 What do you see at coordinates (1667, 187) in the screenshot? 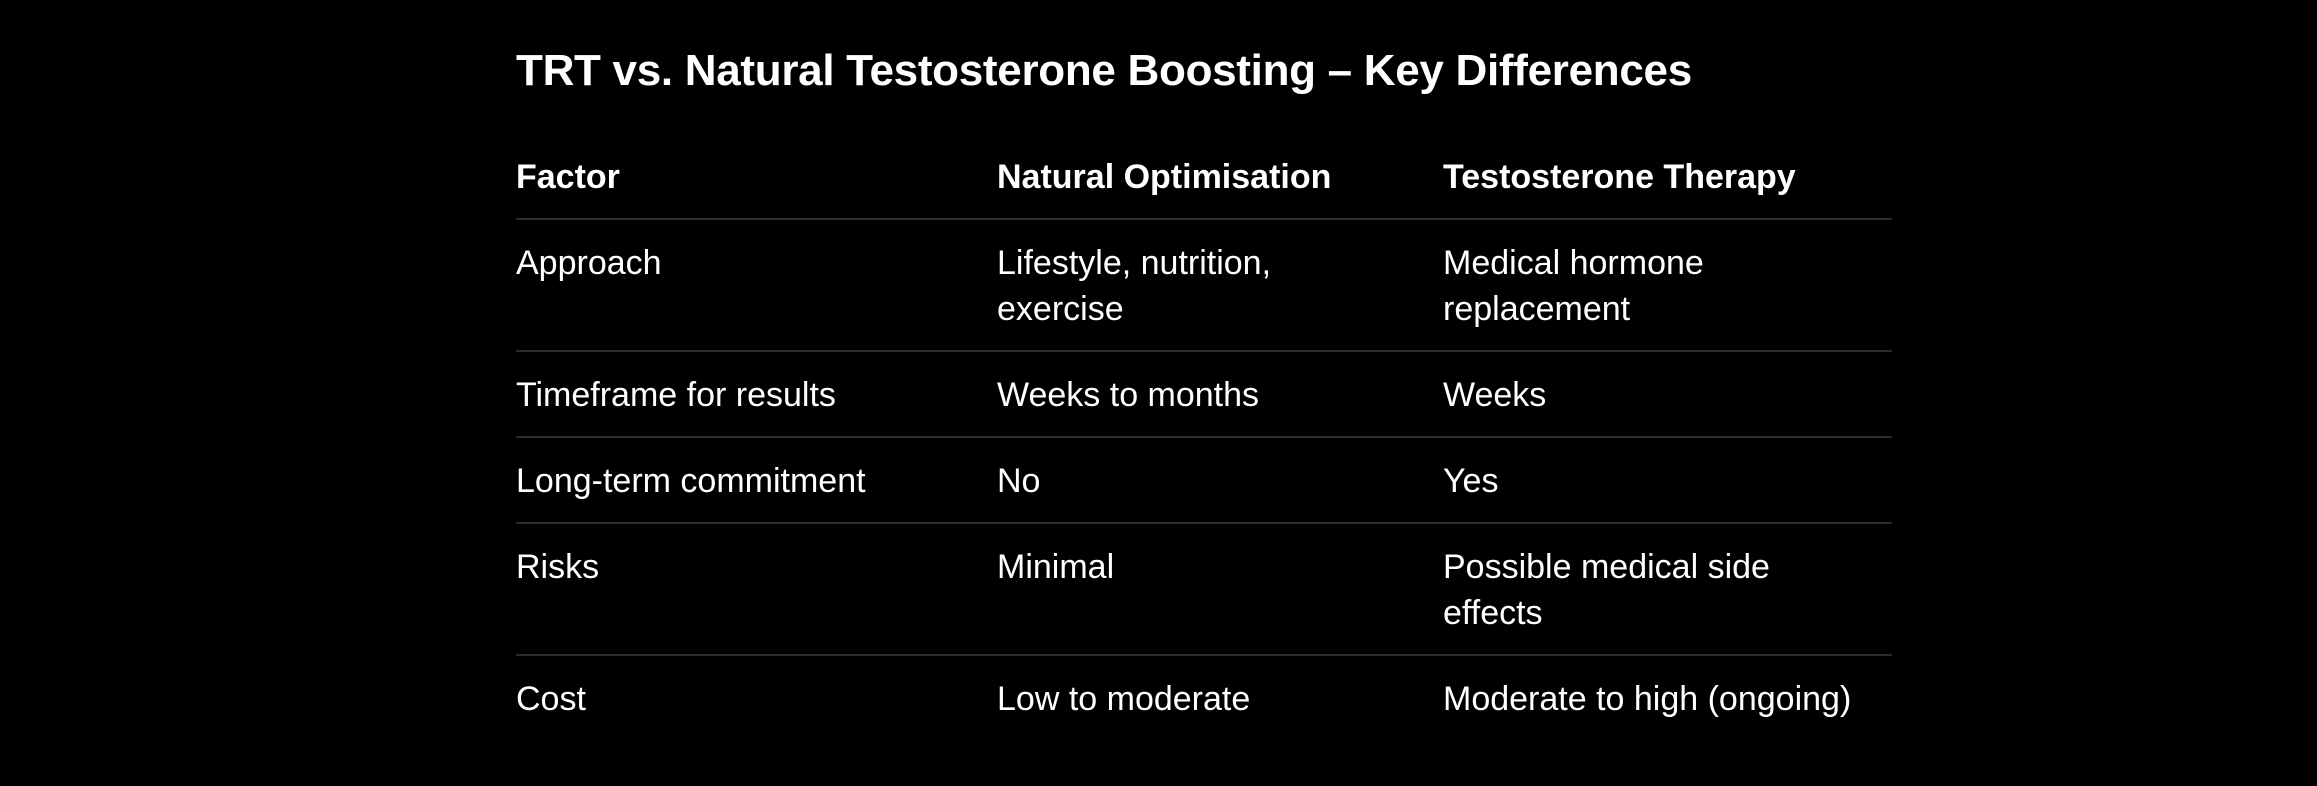
I see `column-header-therapy: Testosterone Therapy` at bounding box center [1667, 187].